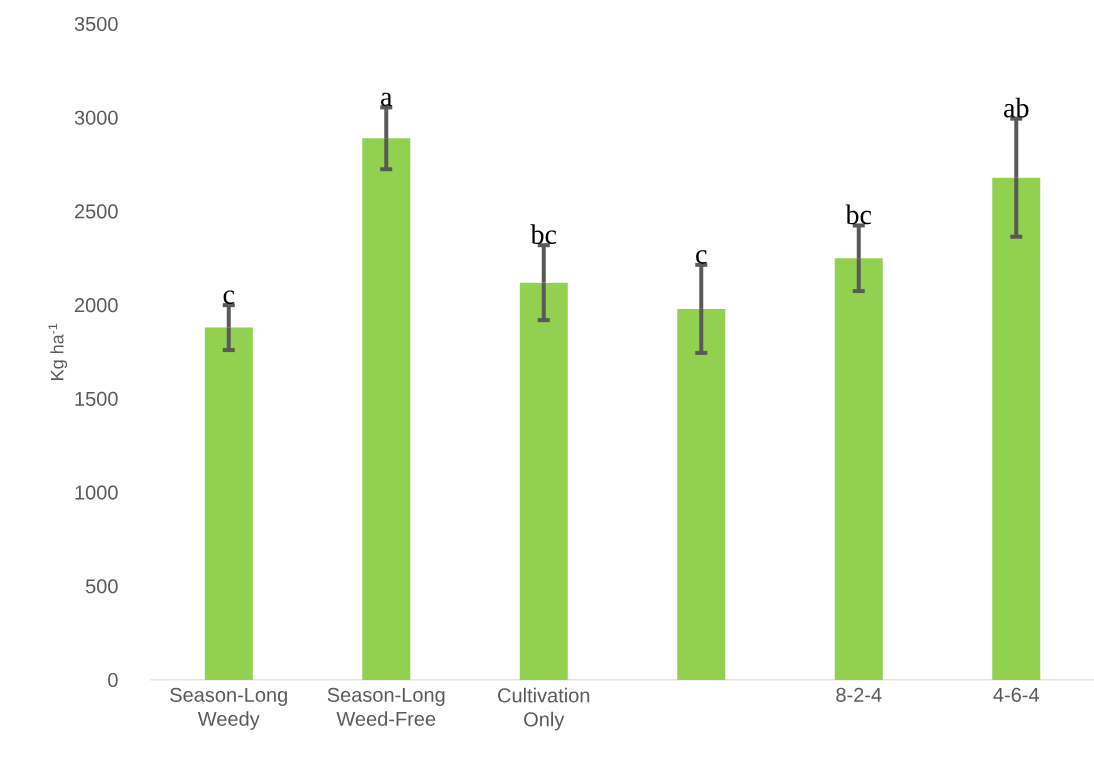 This screenshot has height=767, width=1094. I want to click on y-tick-label: 1500, so click(96, 398).